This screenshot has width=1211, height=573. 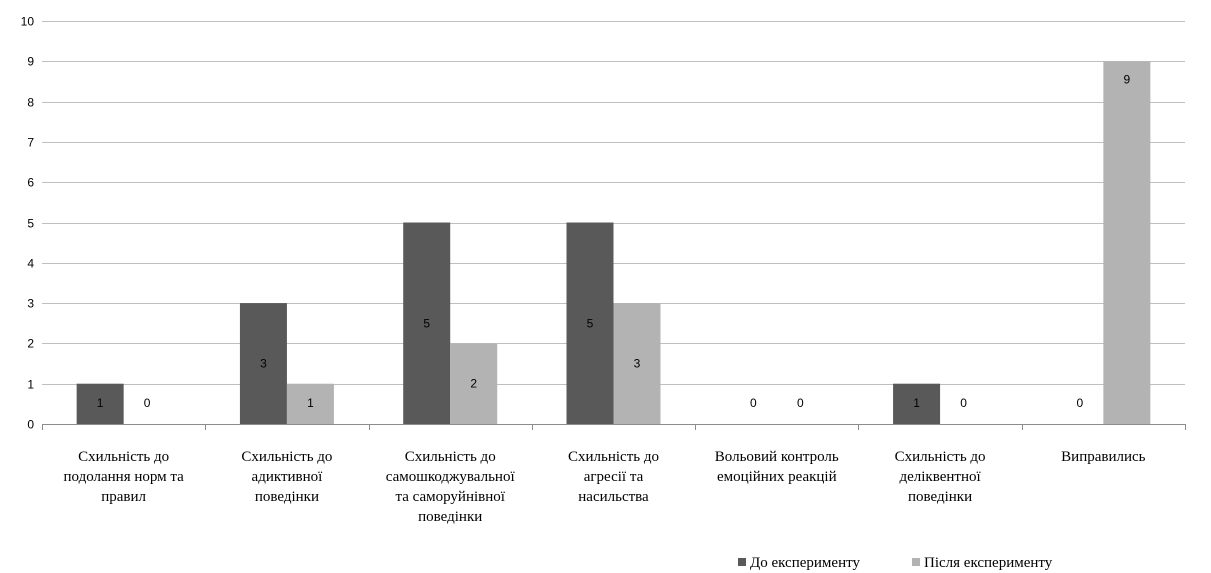 I want to click on category-label: насильства, so click(x=613, y=497).